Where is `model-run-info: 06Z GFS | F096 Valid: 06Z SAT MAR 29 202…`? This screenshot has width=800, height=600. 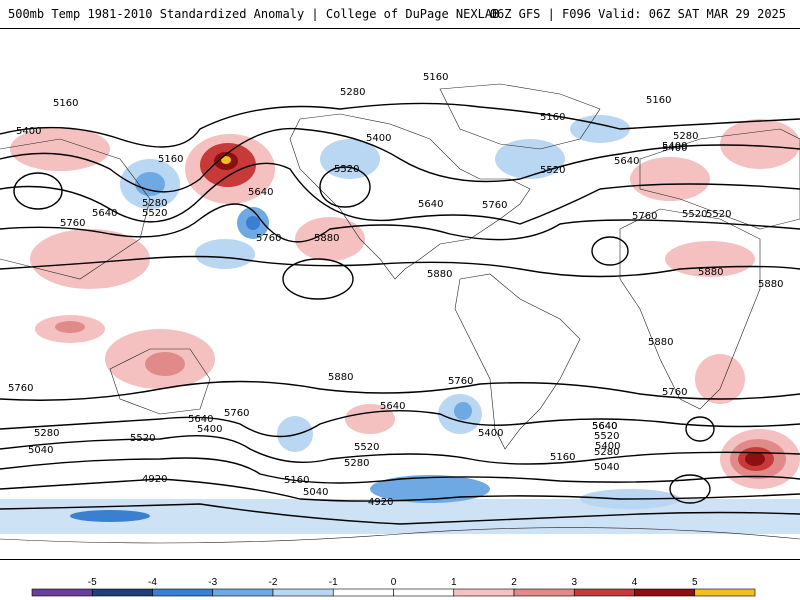
model-run-info: 06Z GFS | F096 Valid: 06Z SAT MAR 29 202… is located at coordinates (637, 14).